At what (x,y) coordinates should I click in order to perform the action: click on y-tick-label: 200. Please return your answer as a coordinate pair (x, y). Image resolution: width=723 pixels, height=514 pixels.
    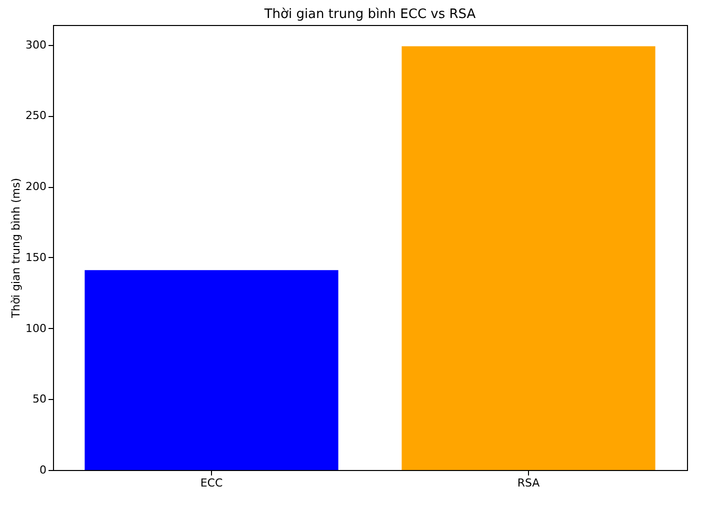
    Looking at the image, I should click on (36, 187).